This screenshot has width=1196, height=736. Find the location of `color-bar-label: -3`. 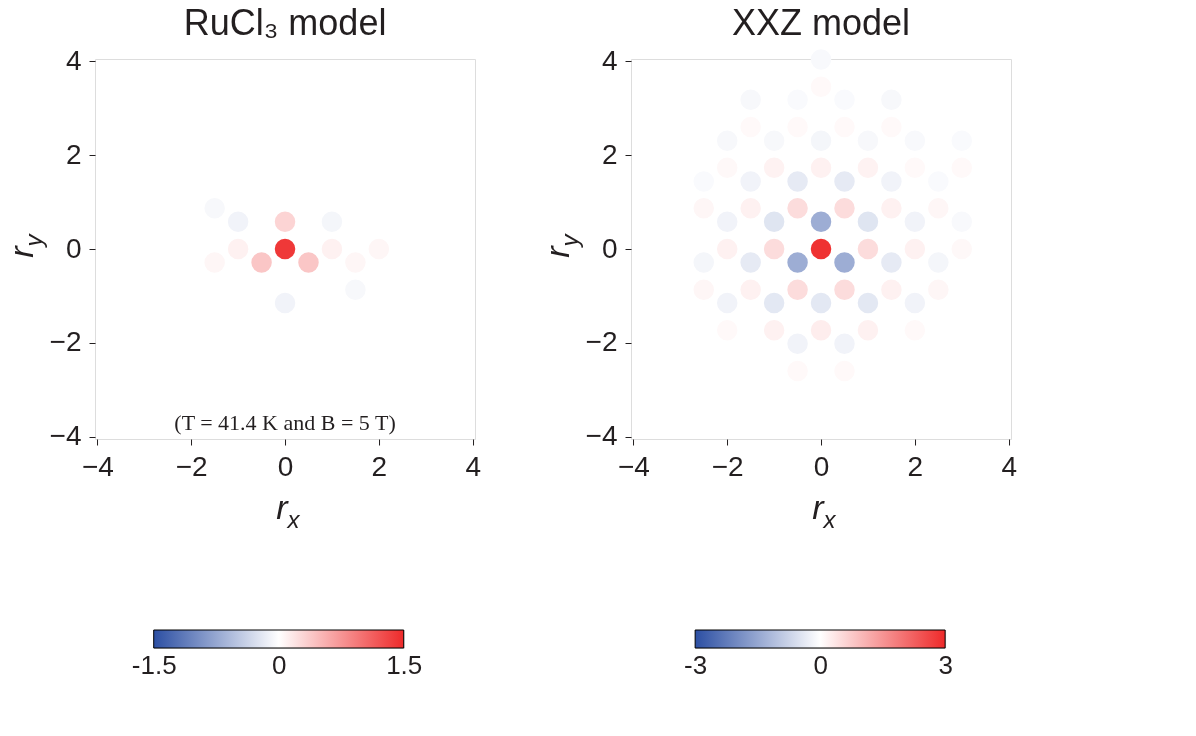

color-bar-label: -3 is located at coordinates (696, 664).